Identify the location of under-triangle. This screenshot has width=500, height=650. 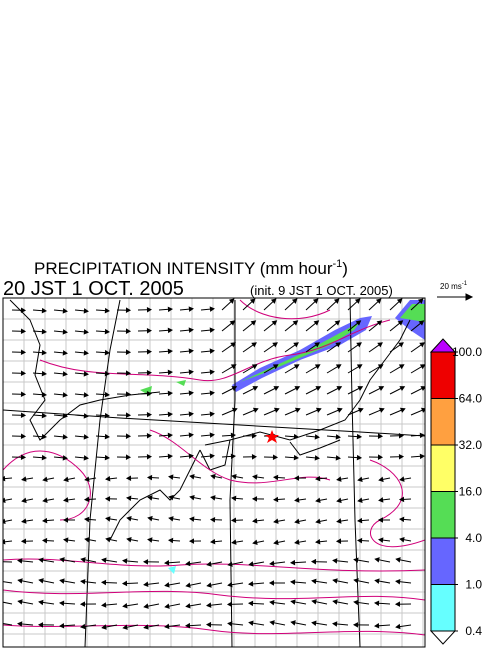
(443, 637).